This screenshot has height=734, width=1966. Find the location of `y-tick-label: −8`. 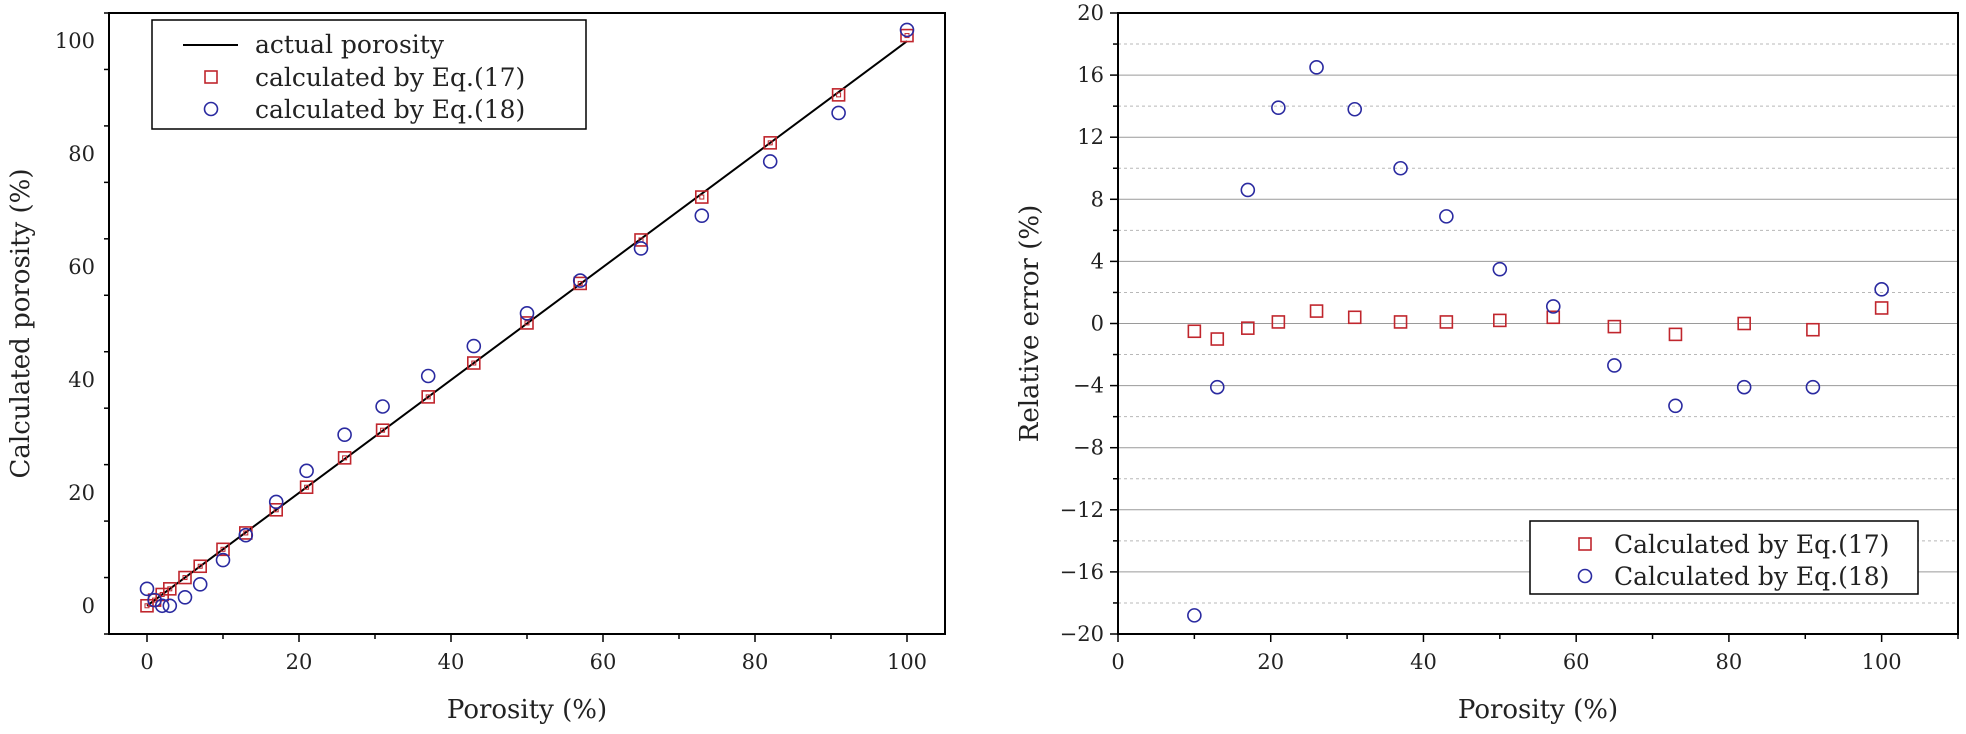

y-tick-label: −8 is located at coordinates (1088, 448).